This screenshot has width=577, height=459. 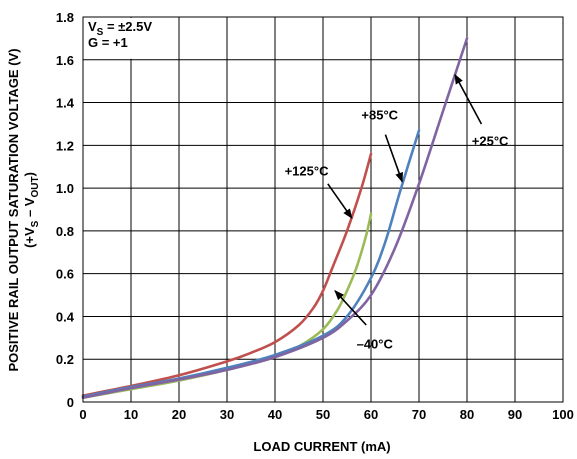 What do you see at coordinates (371, 414) in the screenshot?
I see `x-tick-label: 60` at bounding box center [371, 414].